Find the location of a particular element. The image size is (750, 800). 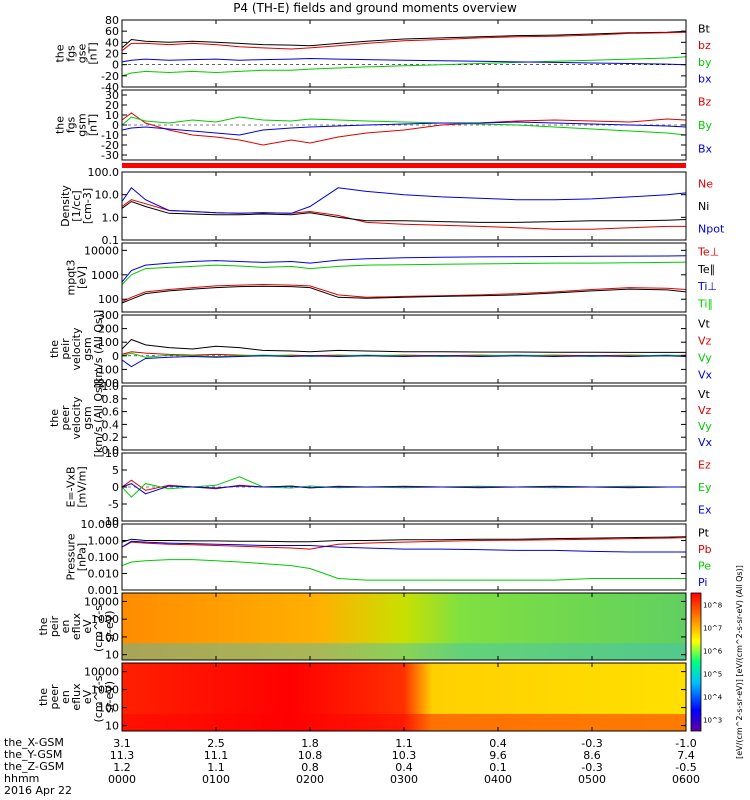

date-label: 2016 Apr 22 is located at coordinates (38, 790).